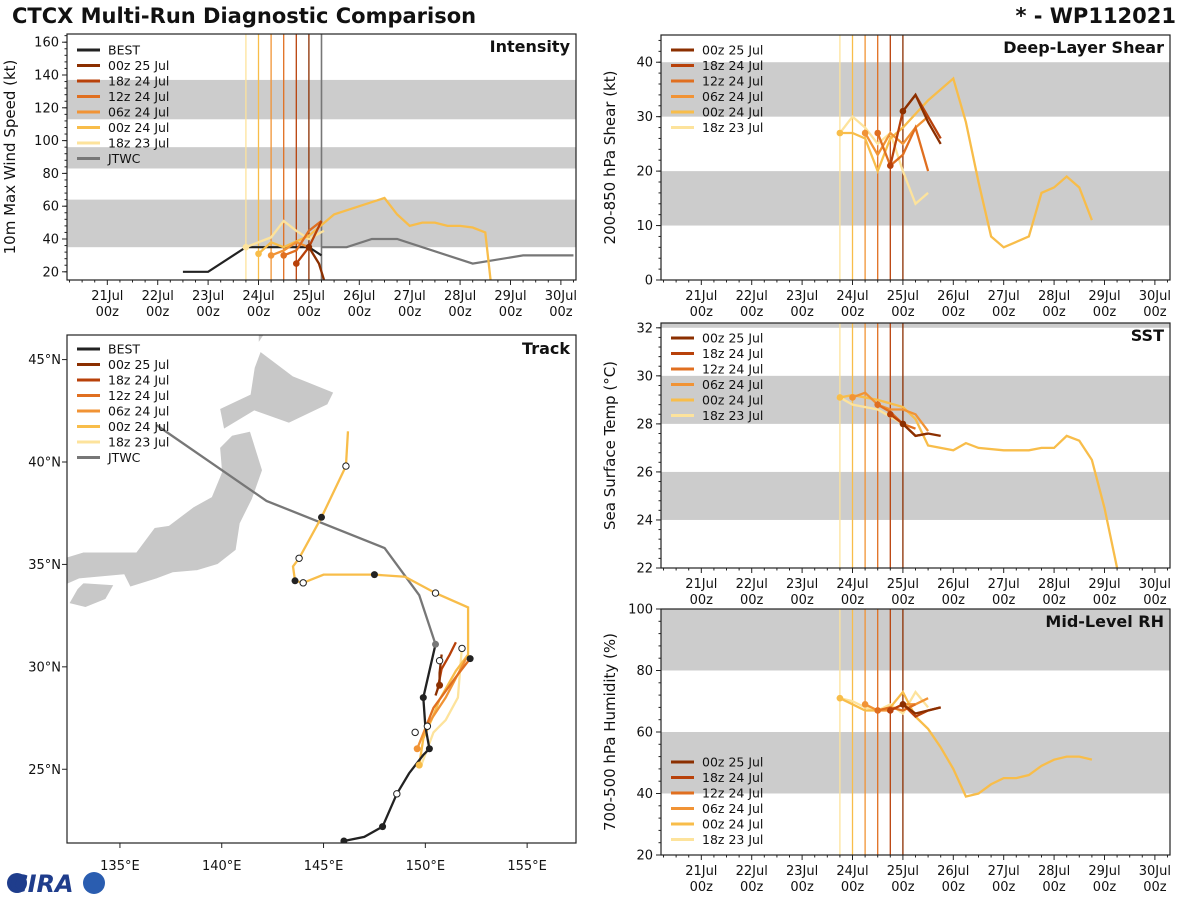 This screenshot has height=902, width=1200. What do you see at coordinates (44, 770) in the screenshot?
I see `lat-tick-label: 25°N` at bounding box center [44, 770].